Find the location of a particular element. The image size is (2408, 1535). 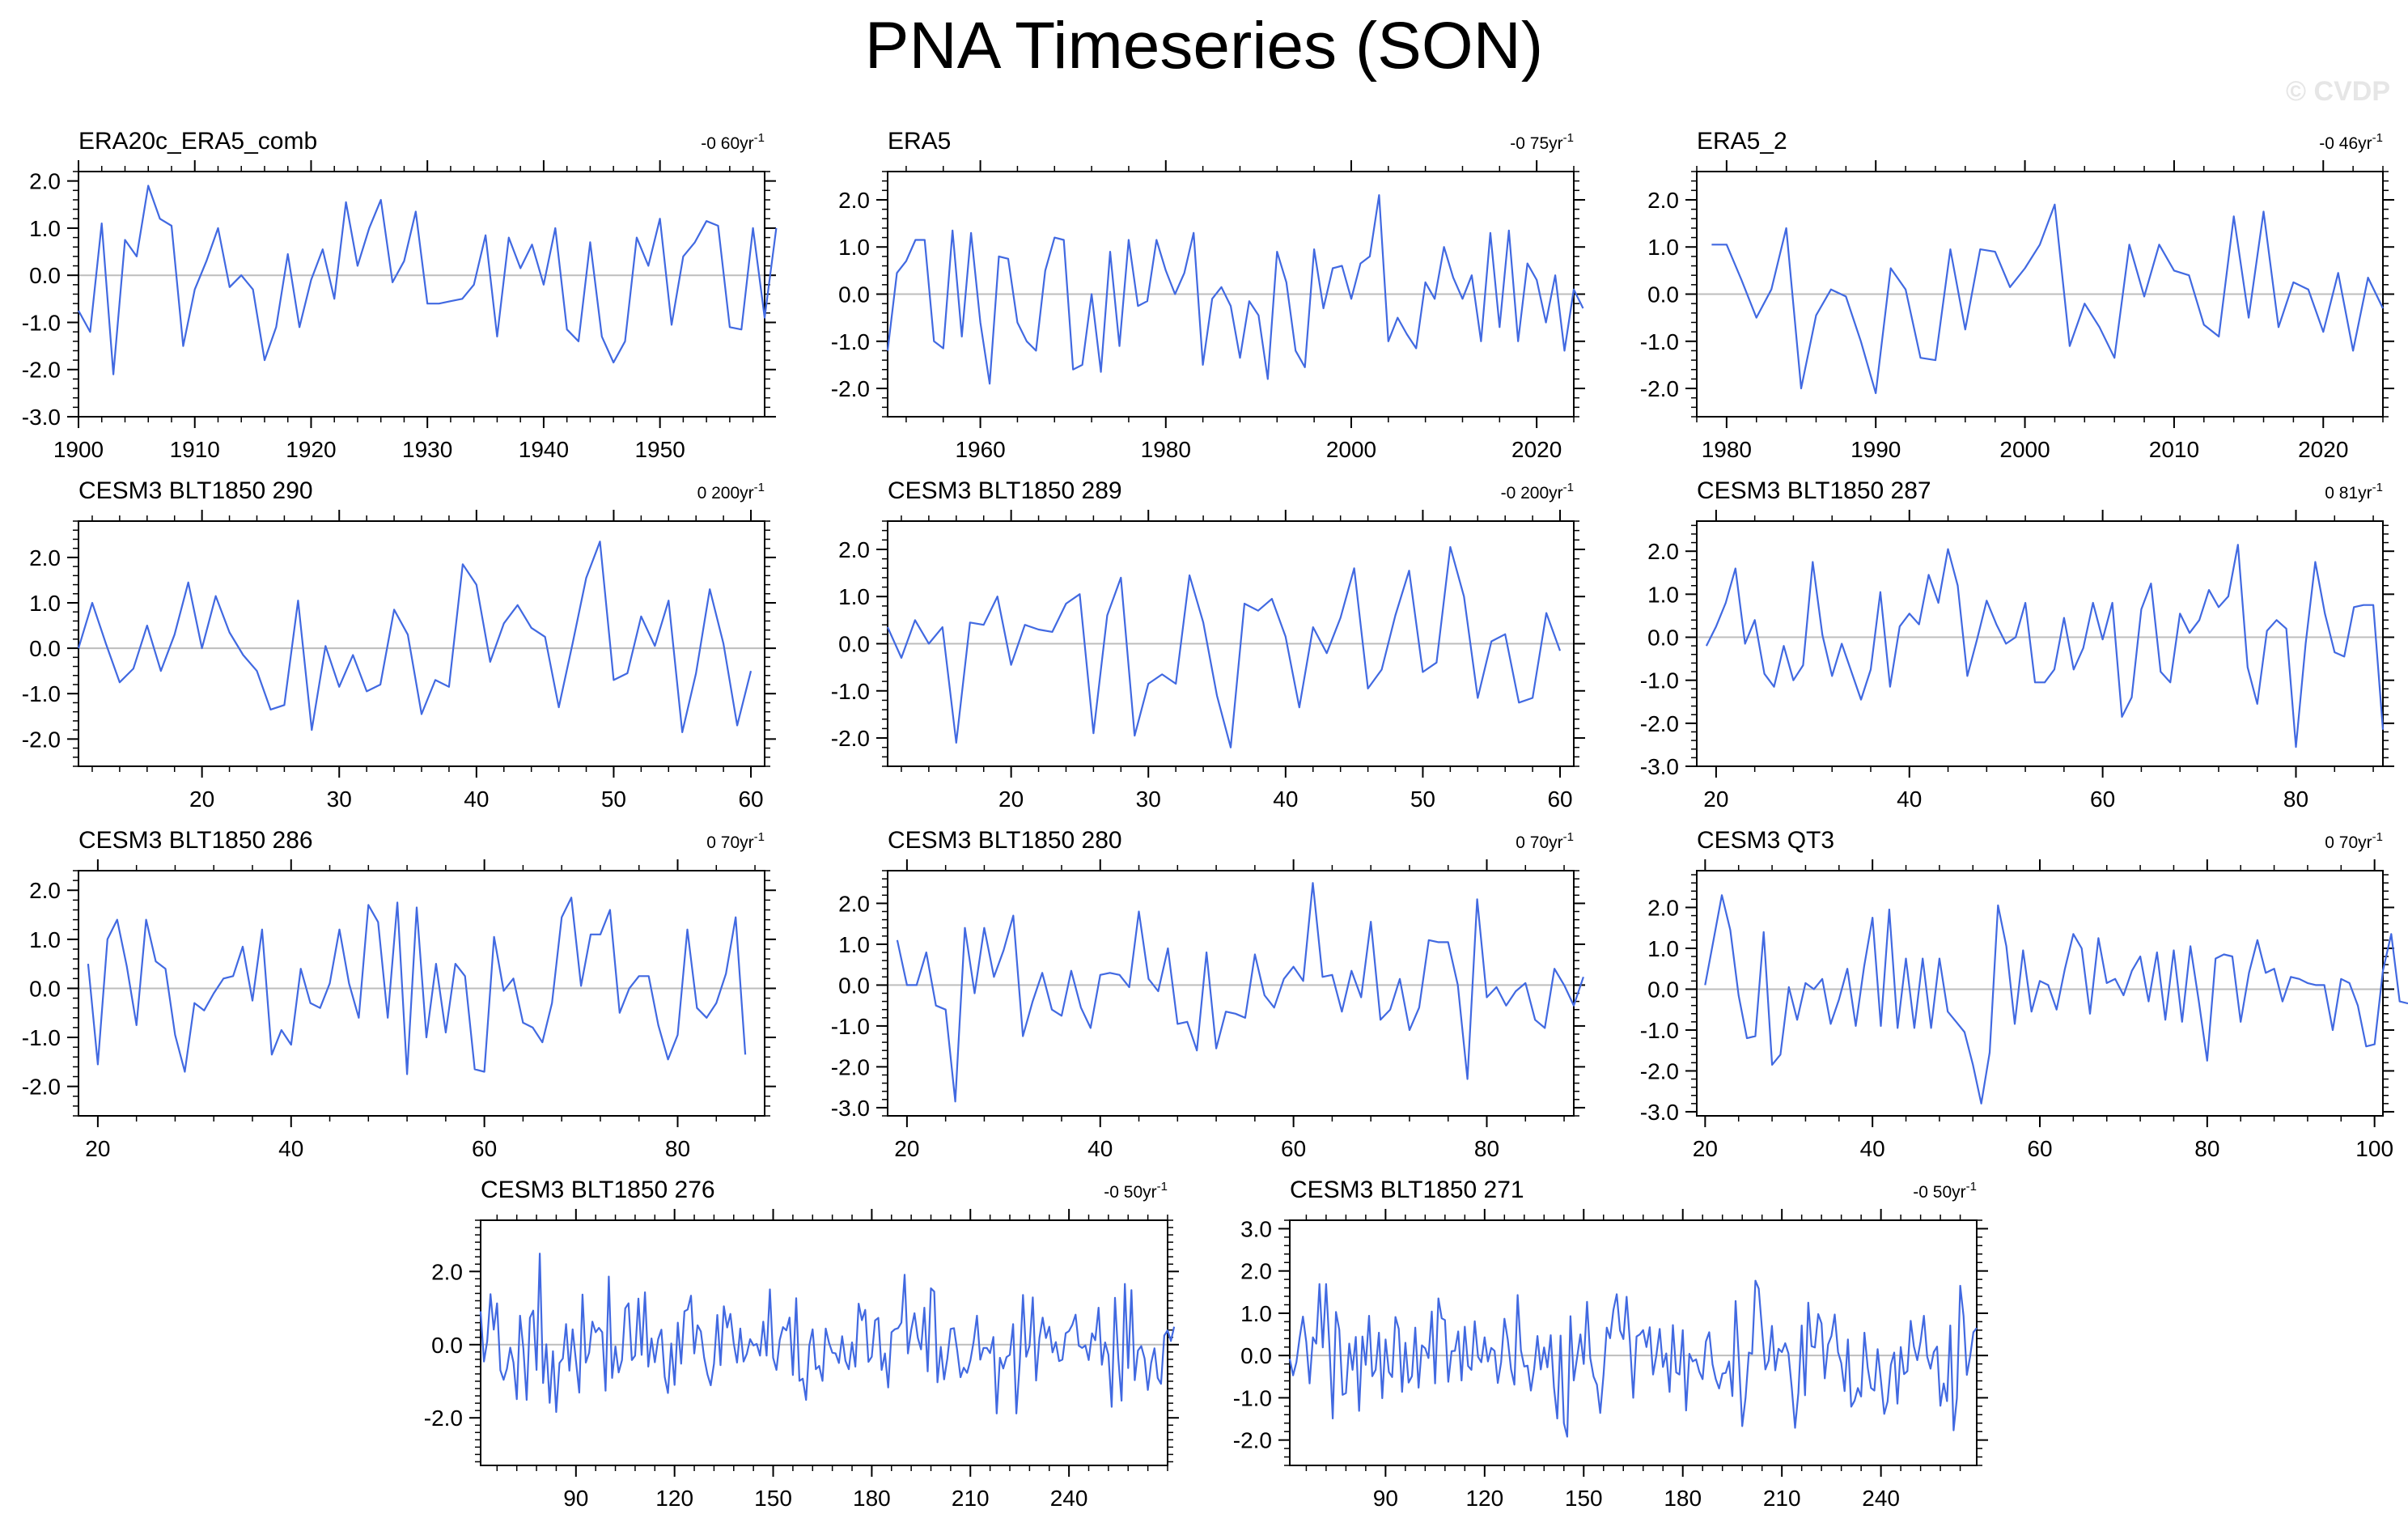

x-tick-label: 1990 is located at coordinates (1876, 449).